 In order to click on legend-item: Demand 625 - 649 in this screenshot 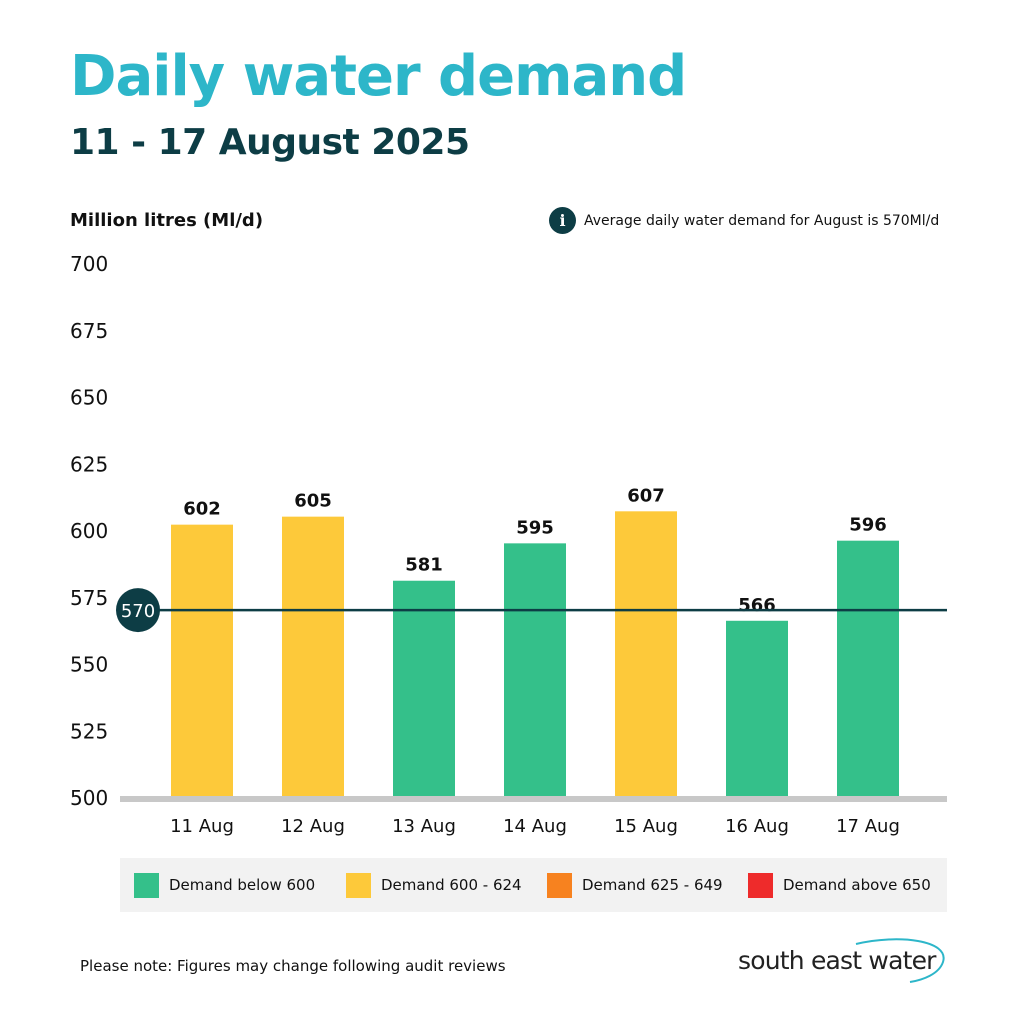, I will do `click(635, 885)`.